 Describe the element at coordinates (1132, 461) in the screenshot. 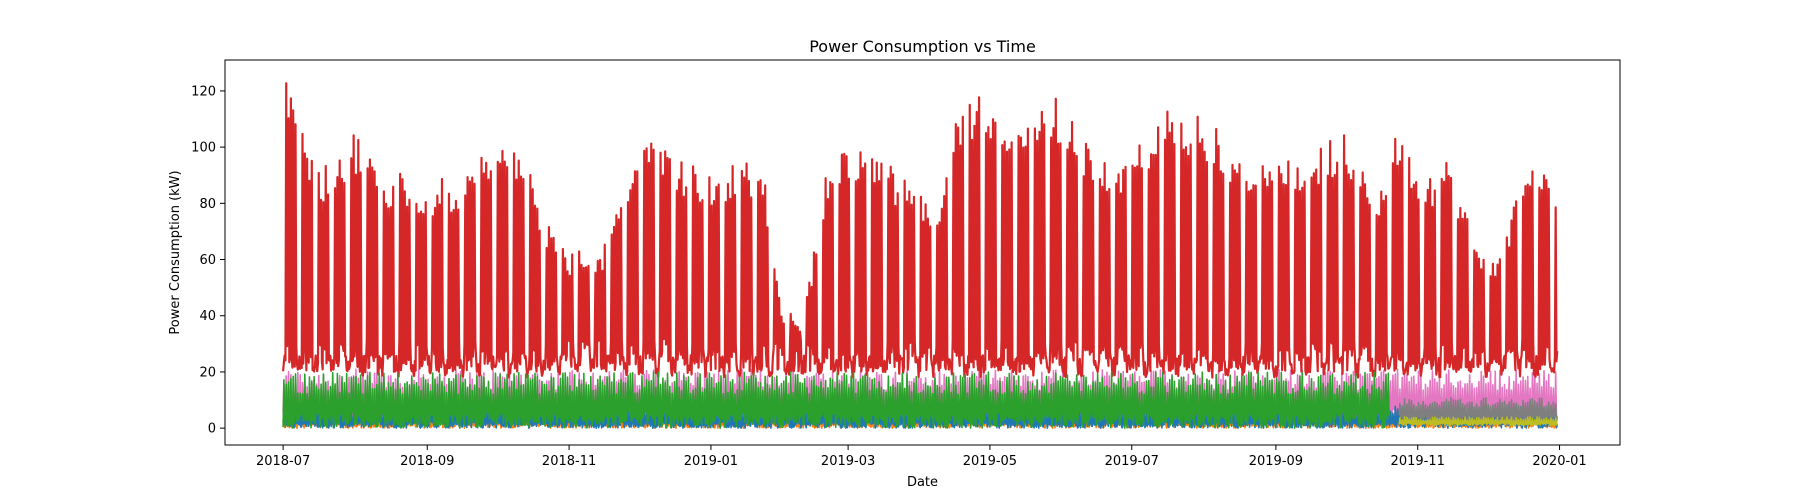

I see `x-tick-label: 2019-07` at that location.